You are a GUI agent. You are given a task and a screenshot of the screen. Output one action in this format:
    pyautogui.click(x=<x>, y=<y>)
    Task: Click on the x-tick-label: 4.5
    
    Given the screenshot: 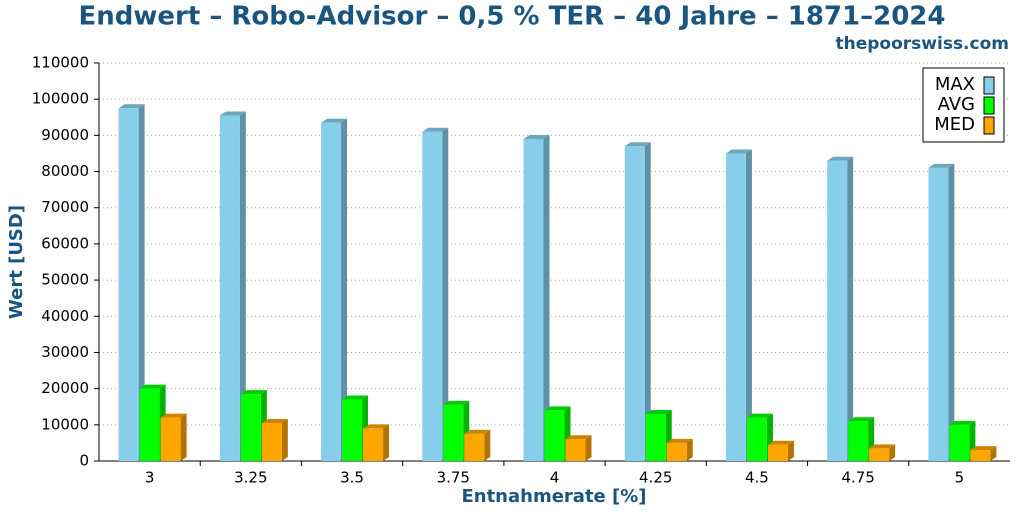 What is the action you would take?
    pyautogui.click(x=757, y=478)
    